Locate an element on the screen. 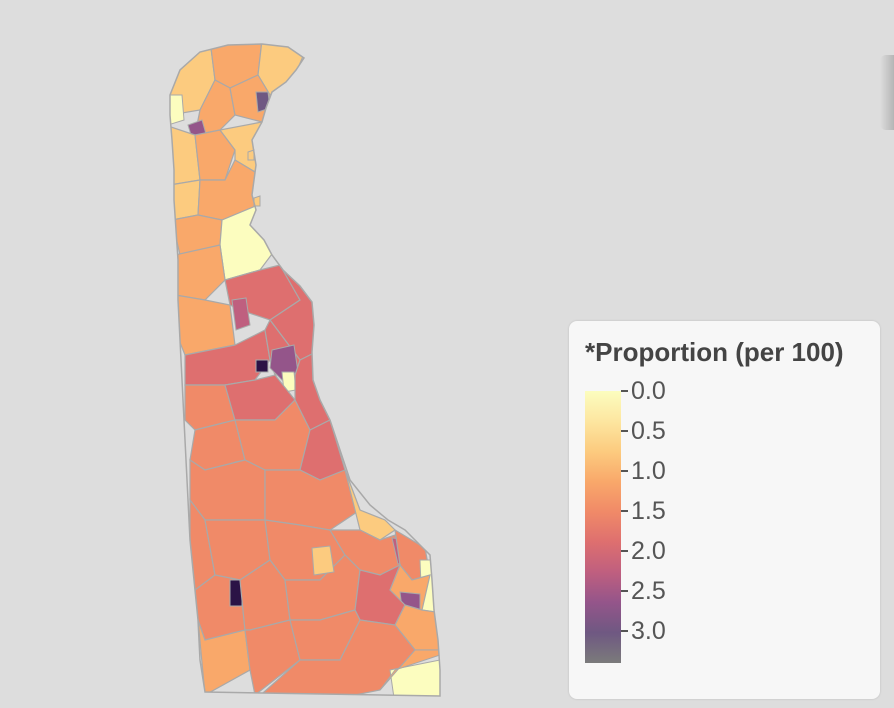 The image size is (894, 708). legend-tick-2: 1.0 is located at coordinates (643, 471).